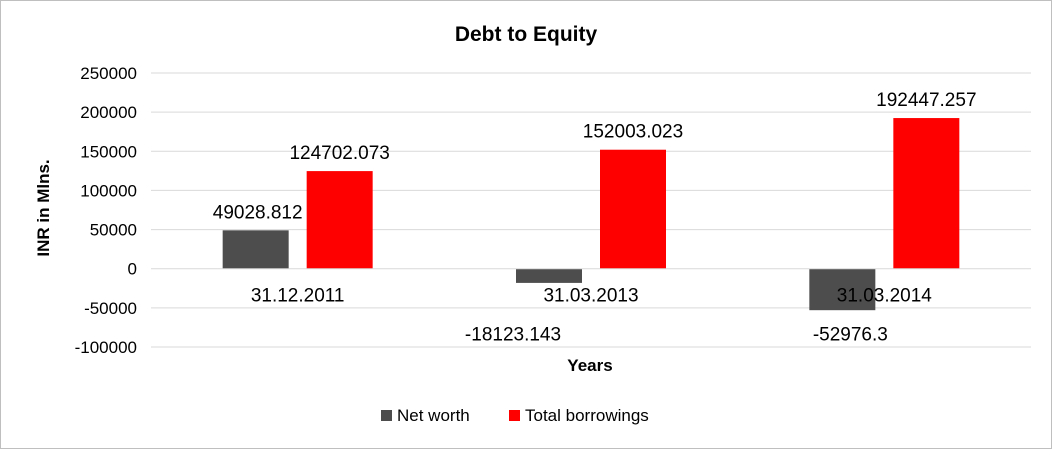 This screenshot has height=449, width=1052. Describe the element at coordinates (298, 296) in the screenshot. I see `x-category-label: 31.12.2011` at that location.